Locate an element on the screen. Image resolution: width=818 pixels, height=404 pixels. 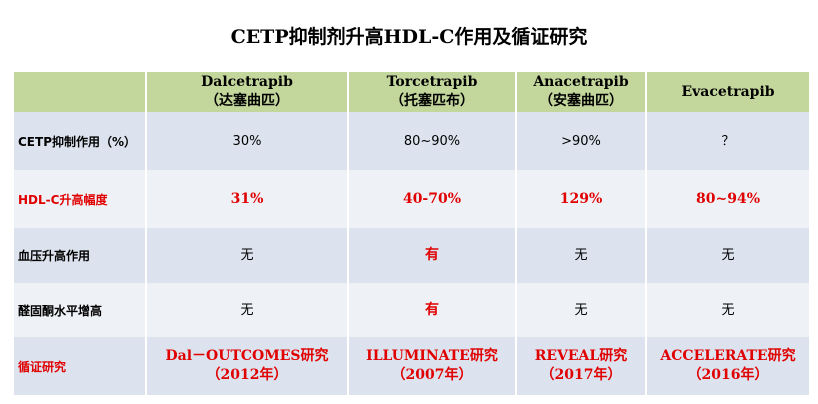
table-cell: 129% is located at coordinates (580, 199).